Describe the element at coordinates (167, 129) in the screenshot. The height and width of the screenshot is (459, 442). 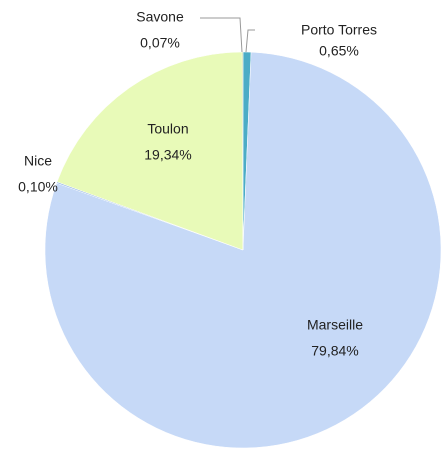
I see `slice-label: Toulon` at that location.